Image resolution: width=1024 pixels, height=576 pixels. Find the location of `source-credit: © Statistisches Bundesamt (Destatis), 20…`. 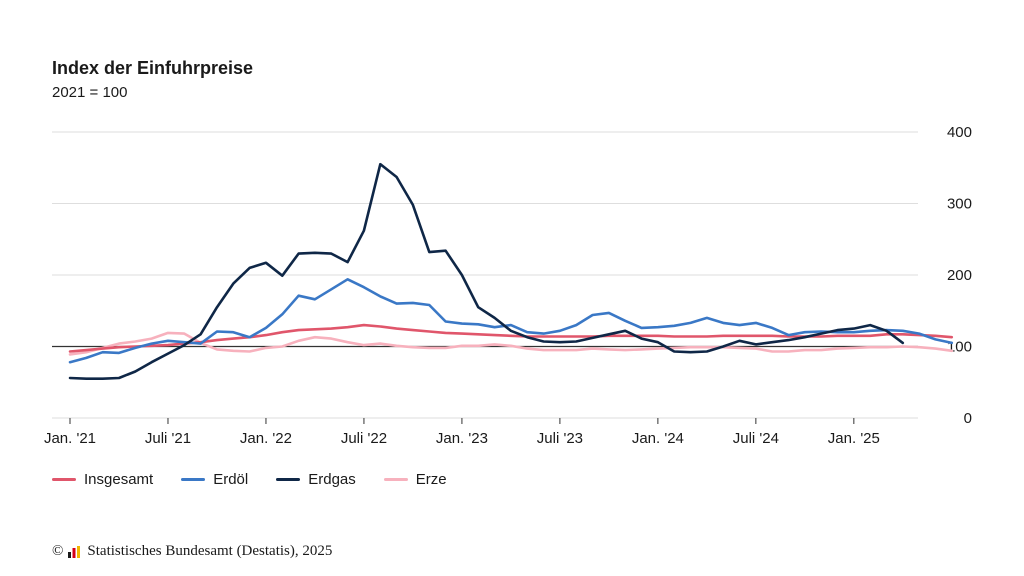

source-credit: © Statistisches Bundesamt (Destatis), 20… is located at coordinates (192, 551).